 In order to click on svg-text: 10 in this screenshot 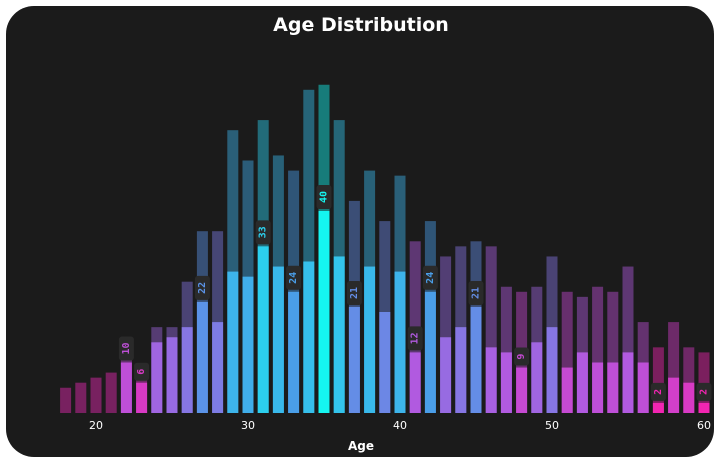, I will do `click(126, 348)`.